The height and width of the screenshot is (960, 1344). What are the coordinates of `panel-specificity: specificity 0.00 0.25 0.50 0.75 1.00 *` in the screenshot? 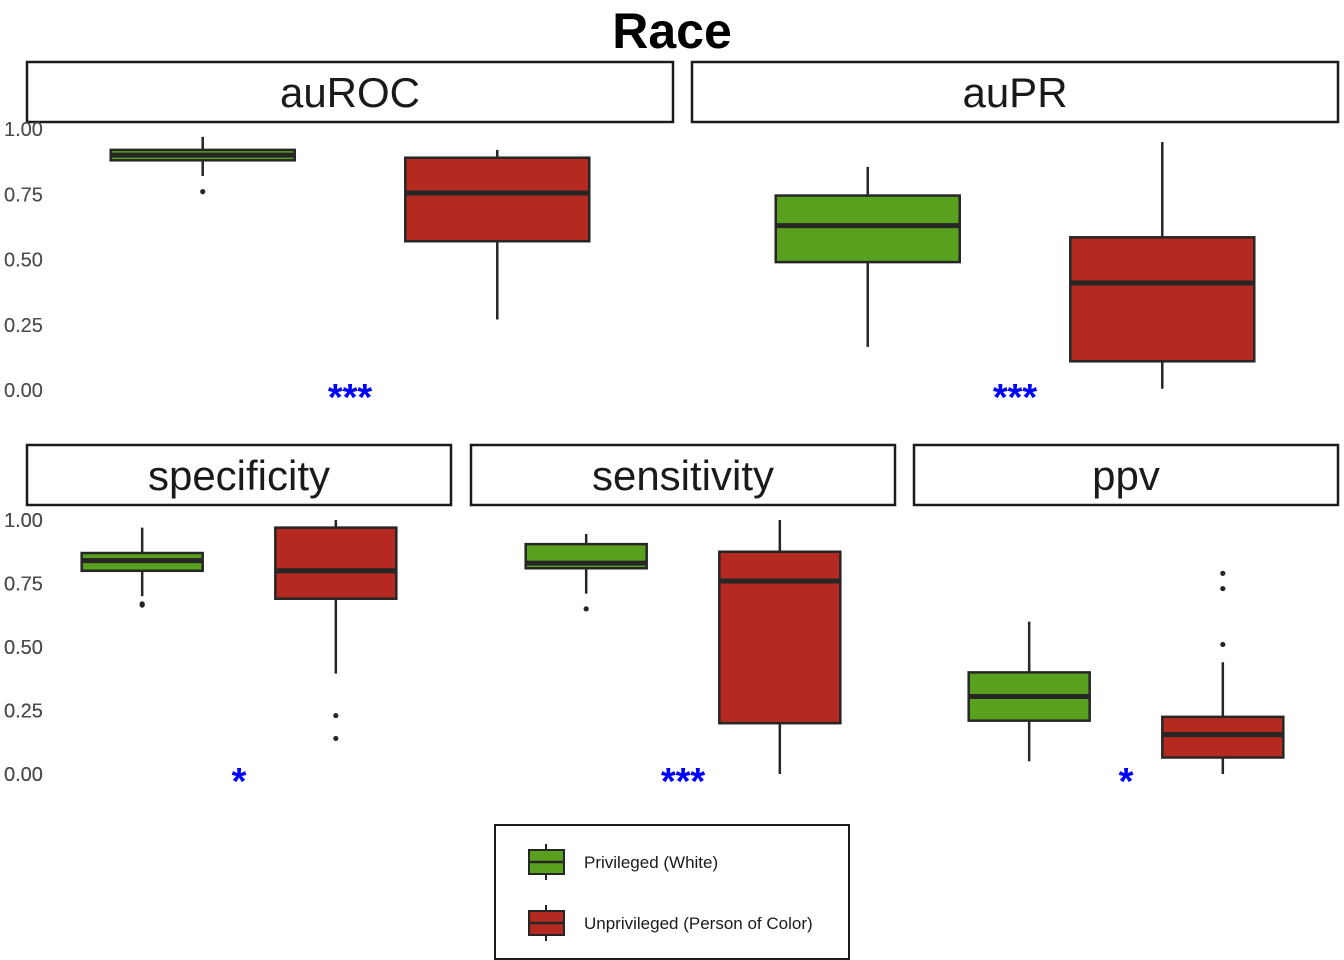 It's located at (228, 623).